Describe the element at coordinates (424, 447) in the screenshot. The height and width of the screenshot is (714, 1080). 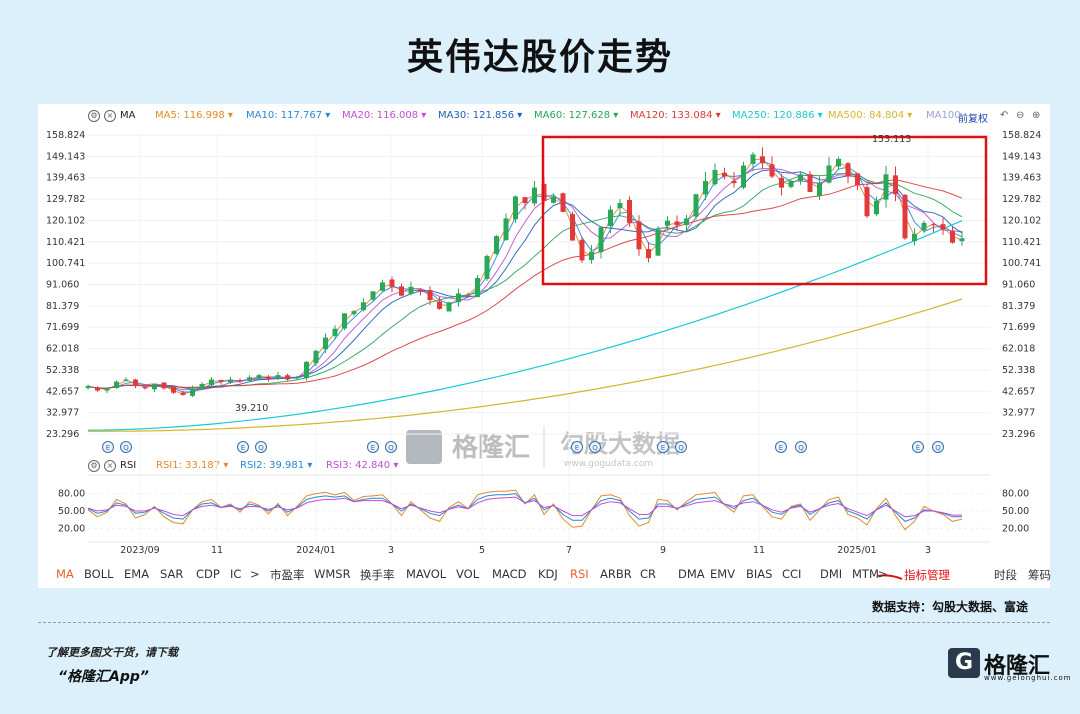
I see `watermark-logo-icon` at that location.